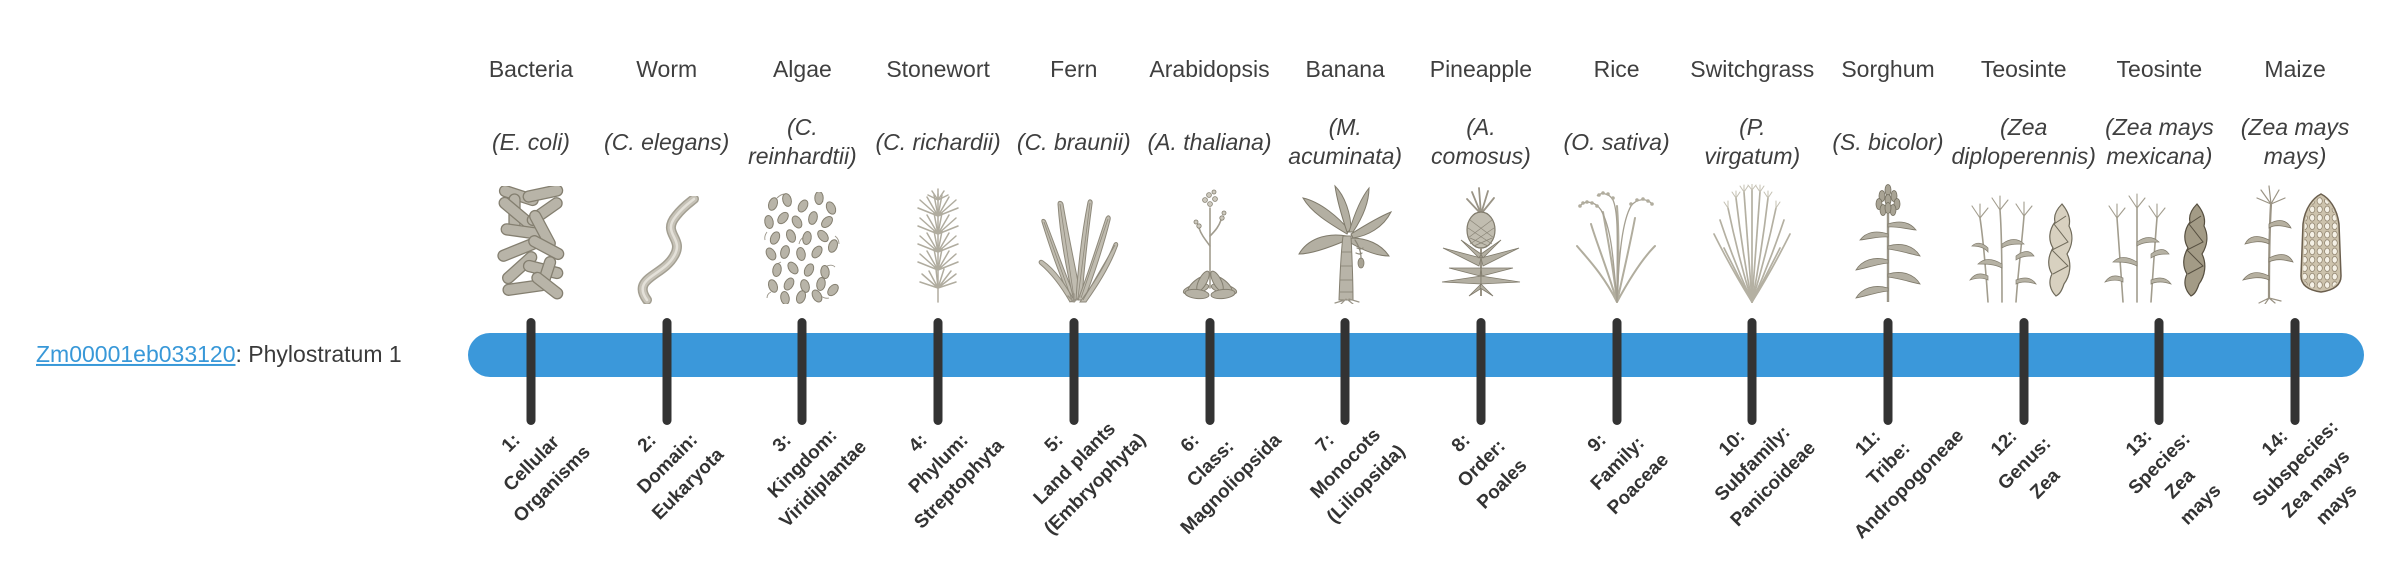 This screenshot has height=580, width=2400. What do you see at coordinates (1888, 243) in the screenshot?
I see `sorghum-illustration` at bounding box center [1888, 243].